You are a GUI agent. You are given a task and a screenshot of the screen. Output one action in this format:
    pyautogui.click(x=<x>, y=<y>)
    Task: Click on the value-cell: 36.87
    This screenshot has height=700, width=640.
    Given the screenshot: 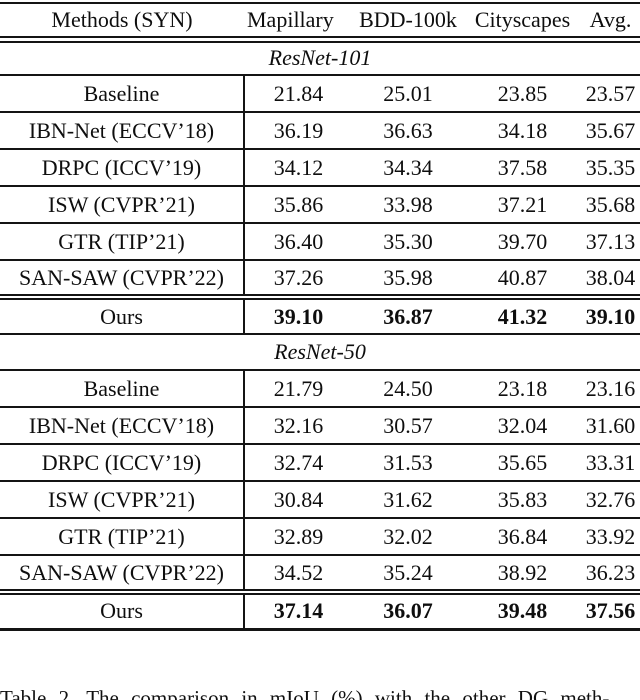 What is the action you would take?
    pyautogui.click(x=408, y=316)
    